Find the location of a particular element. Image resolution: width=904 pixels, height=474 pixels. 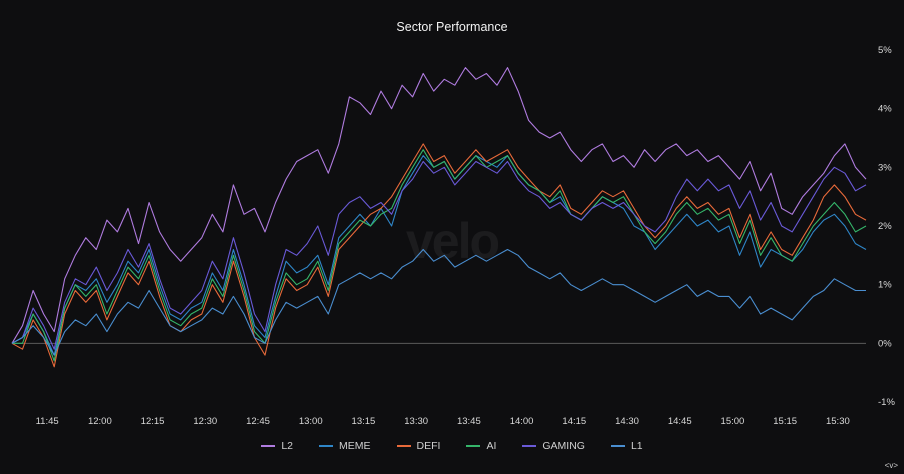

y-tick-label: 5% is located at coordinates (885, 50).